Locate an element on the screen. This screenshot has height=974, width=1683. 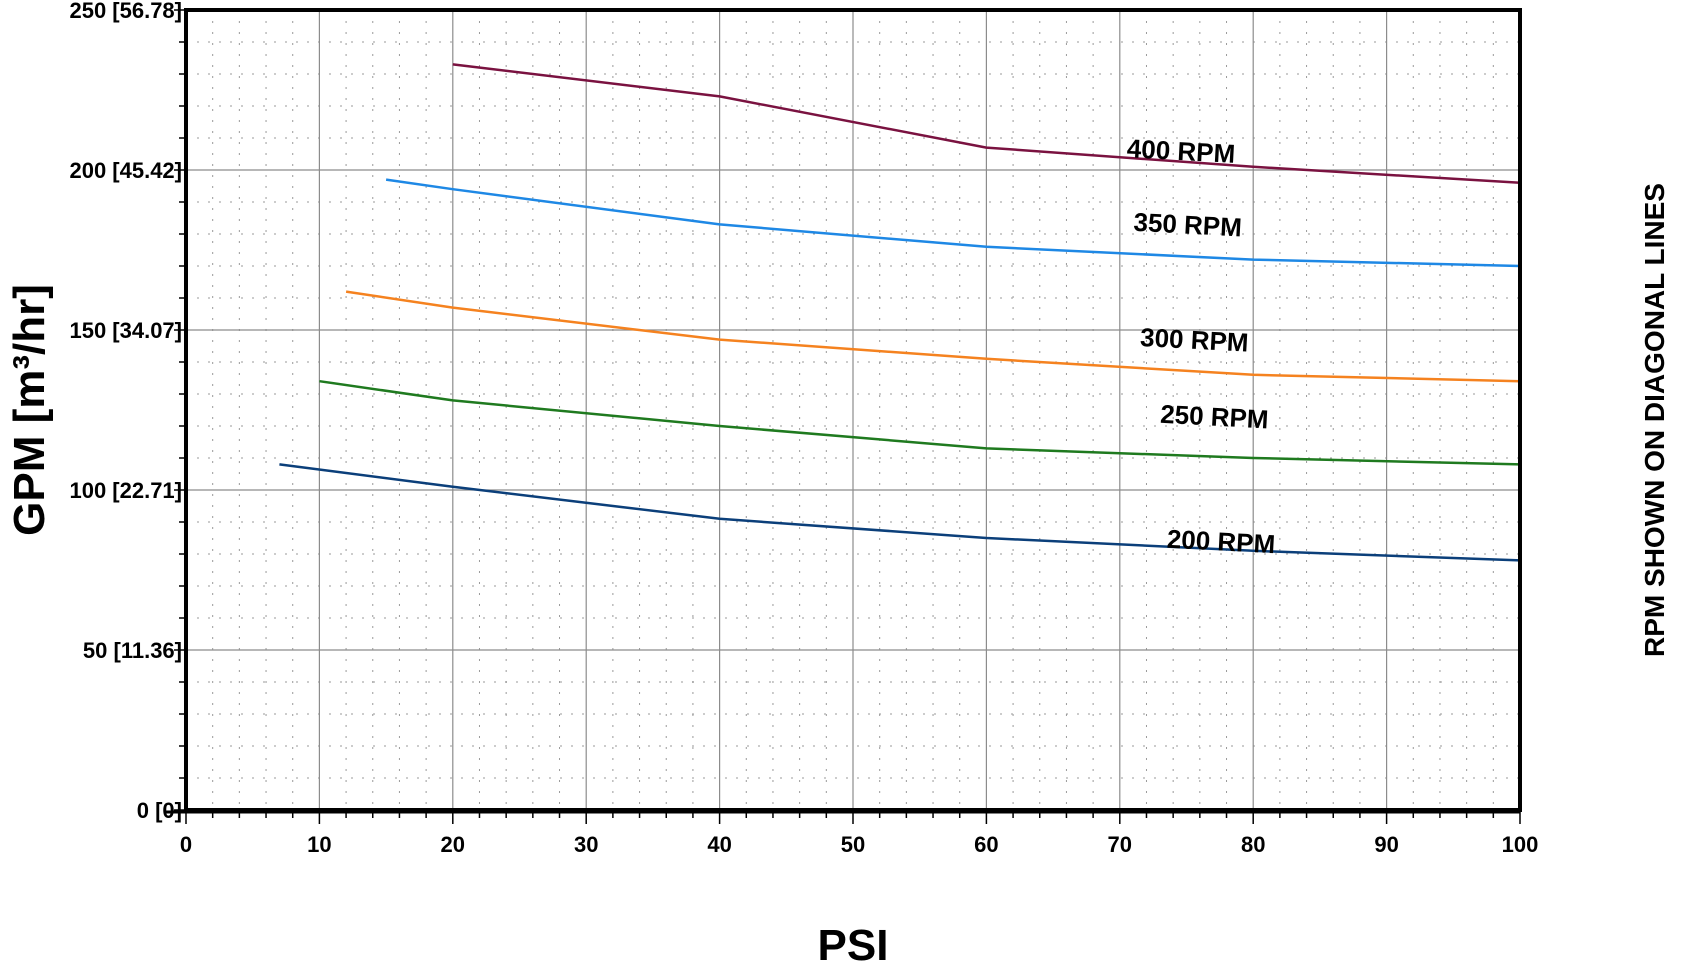
y-tick-label: 200 [45.42] is located at coordinates (125, 170).